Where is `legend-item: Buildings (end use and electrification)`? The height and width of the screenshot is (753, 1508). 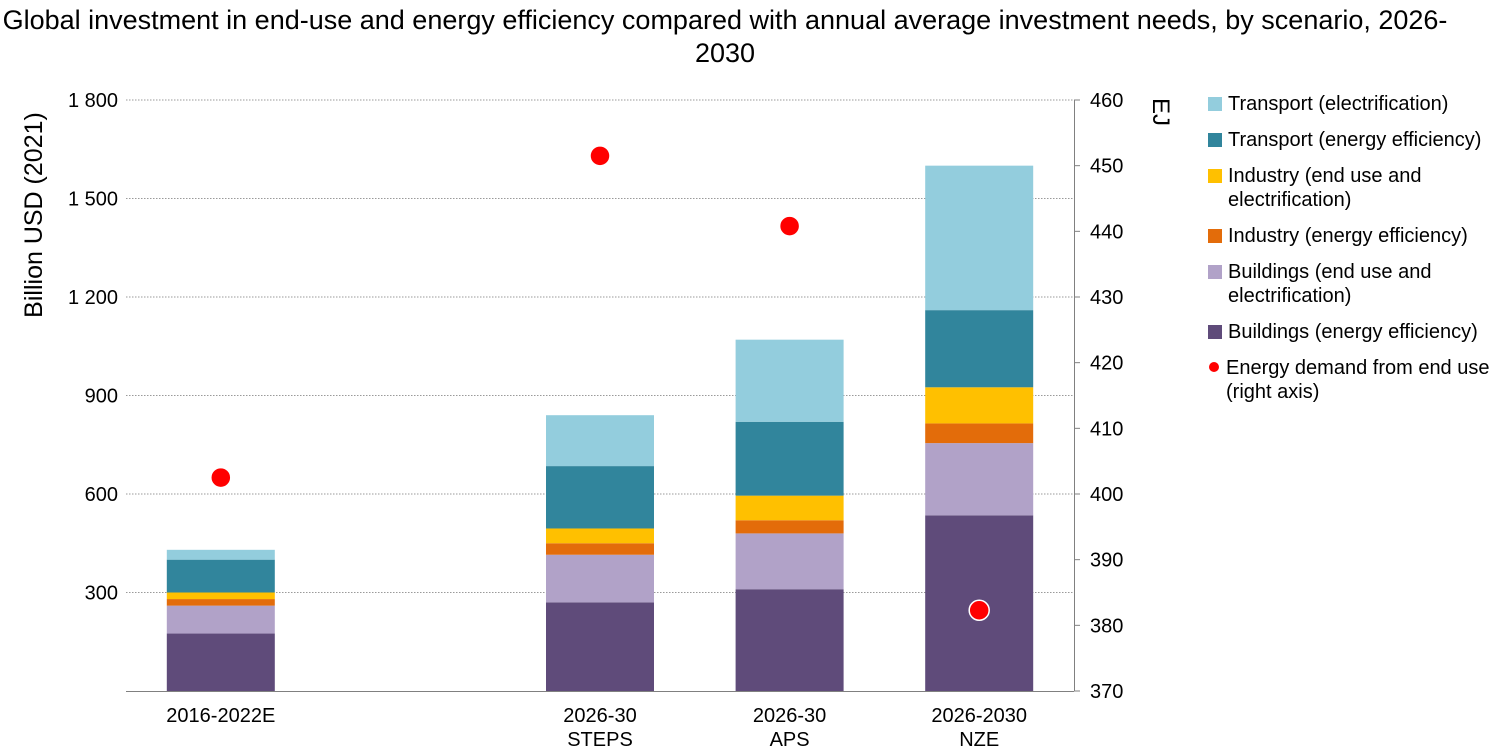 legend-item: Buildings (end use and electrification) is located at coordinates (1358, 284).